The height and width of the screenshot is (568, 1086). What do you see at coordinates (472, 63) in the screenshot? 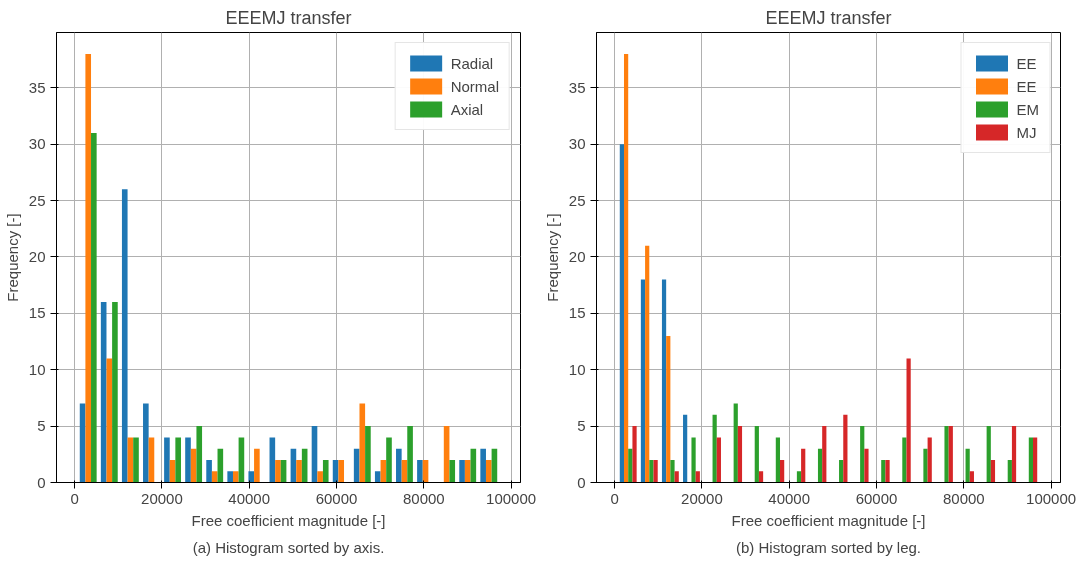
I see `legend-label: Radial` at bounding box center [472, 63].